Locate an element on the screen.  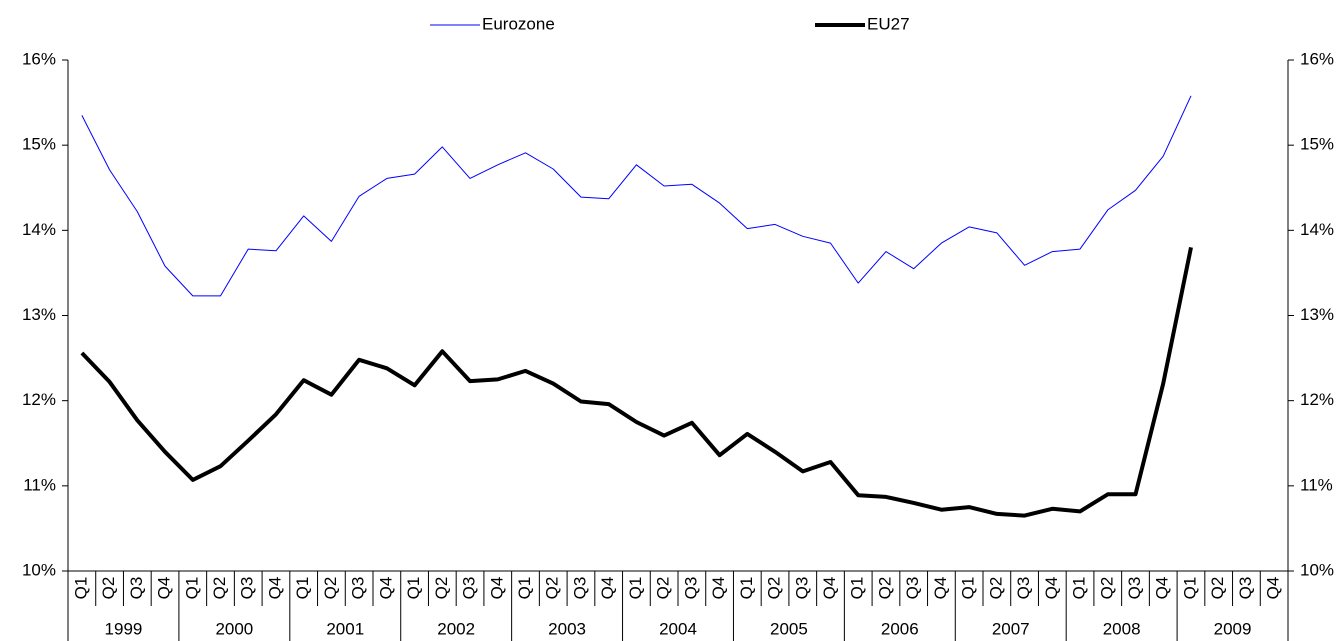
year-label: 2001 is located at coordinates (345, 628).